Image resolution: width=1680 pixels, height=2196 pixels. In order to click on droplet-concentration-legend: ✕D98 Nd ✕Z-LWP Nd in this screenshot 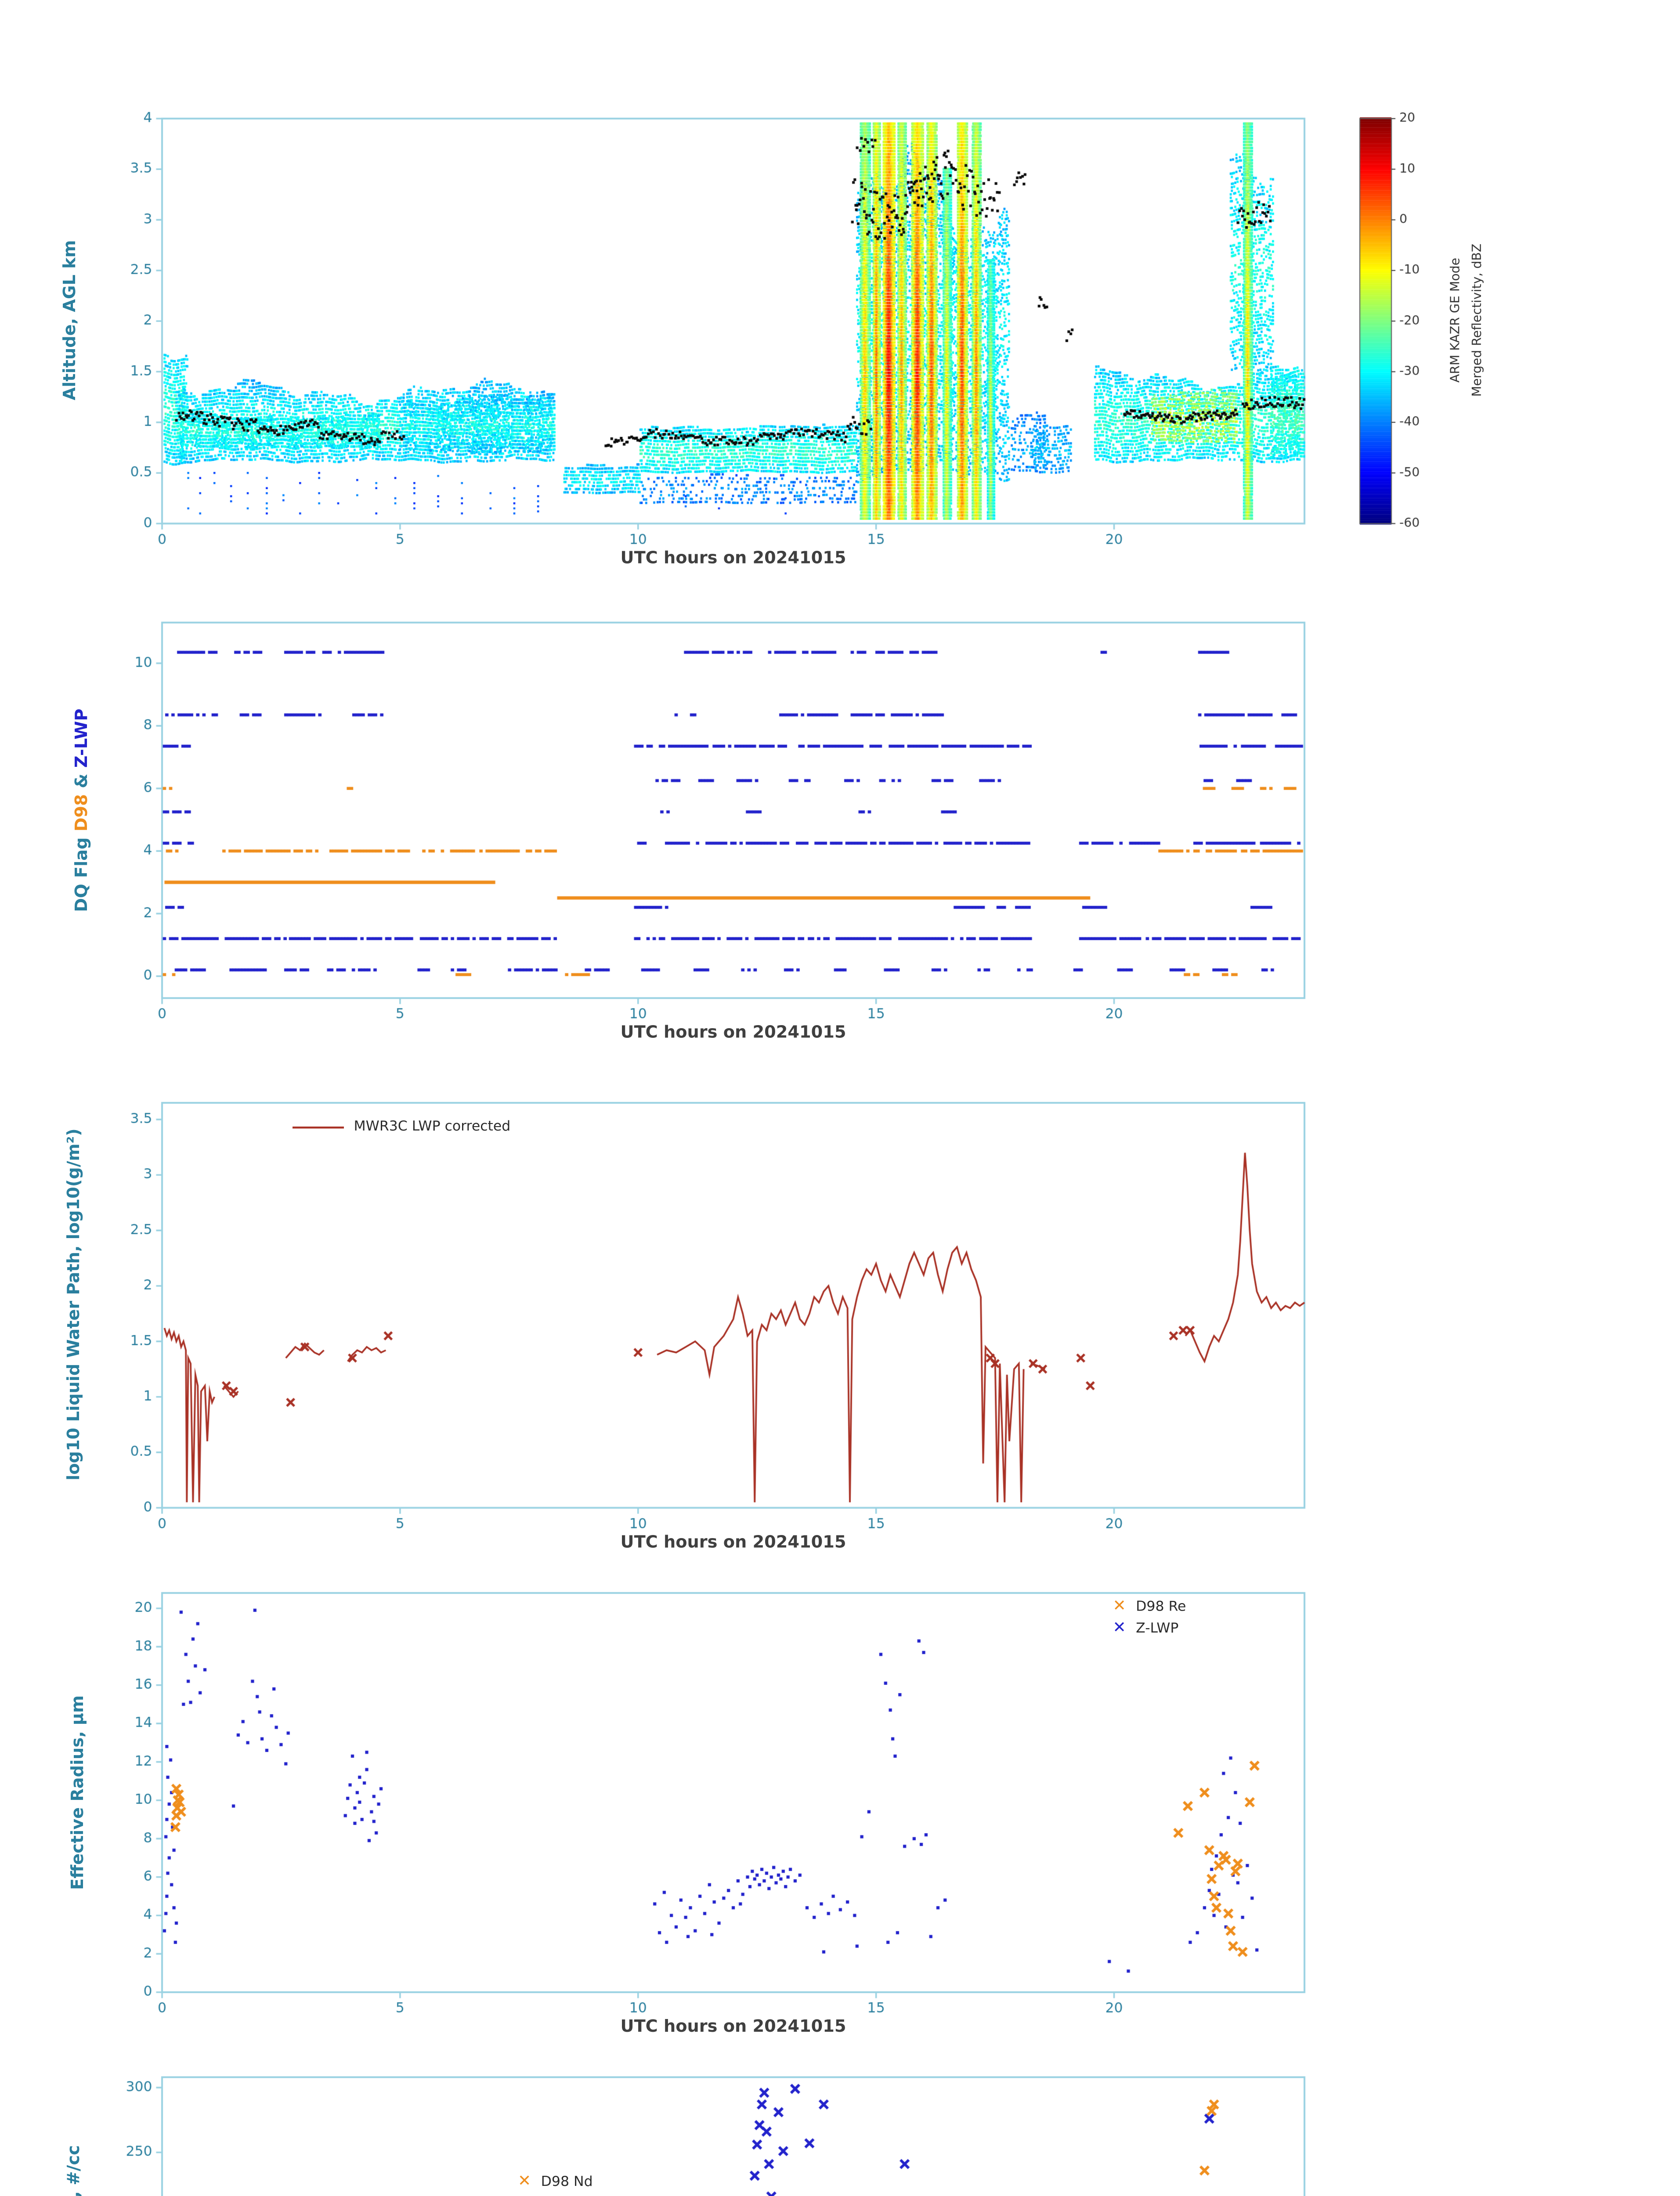, I will do `click(563, 2184)`.